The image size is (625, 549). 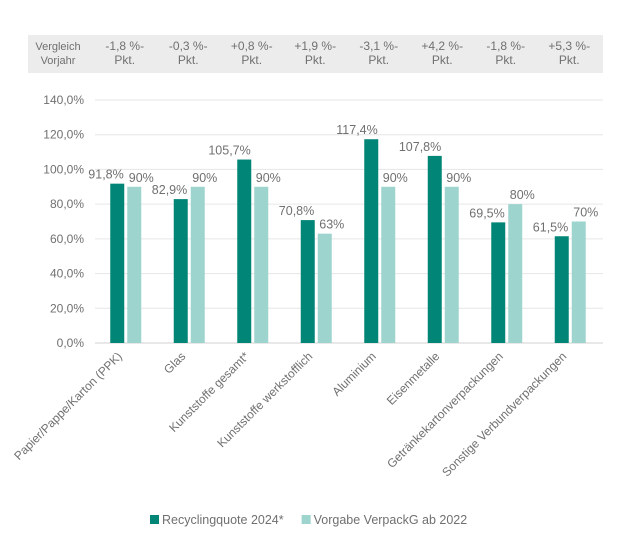 What do you see at coordinates (442, 46) in the screenshot?
I see `comparison-value: +4,2 %-` at bounding box center [442, 46].